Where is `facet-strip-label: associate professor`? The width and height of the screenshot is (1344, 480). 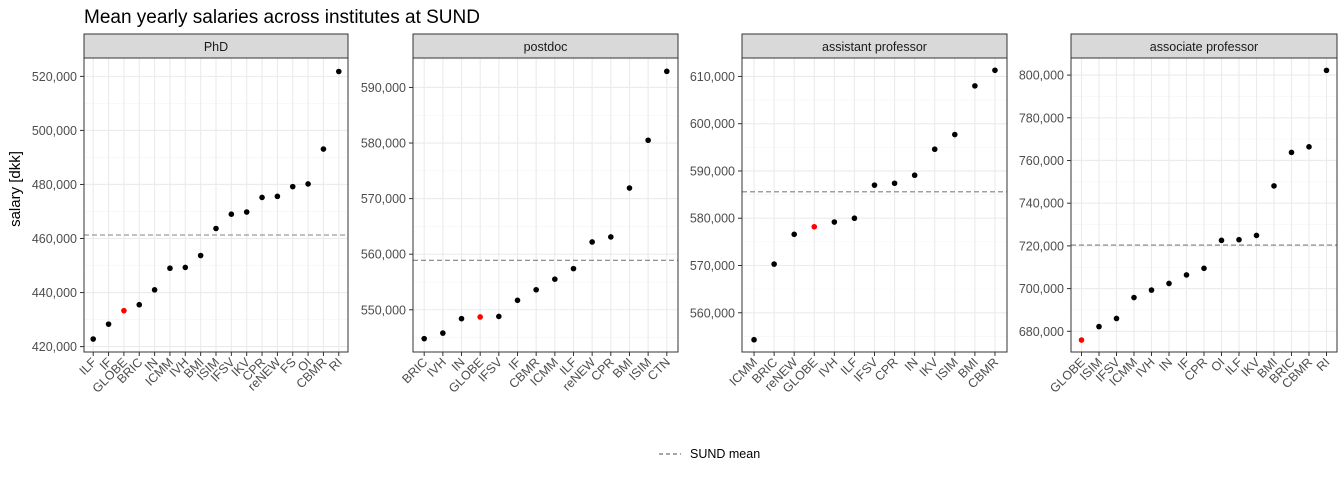 facet-strip-label: associate professor is located at coordinates (1204, 47).